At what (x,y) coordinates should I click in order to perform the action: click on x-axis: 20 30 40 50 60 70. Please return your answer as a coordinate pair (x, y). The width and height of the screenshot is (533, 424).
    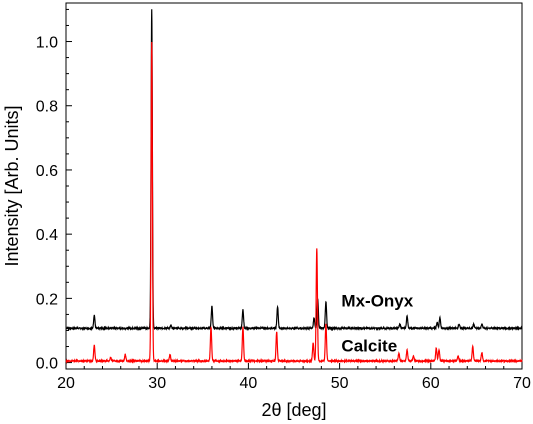
    Looking at the image, I should click on (294, 377).